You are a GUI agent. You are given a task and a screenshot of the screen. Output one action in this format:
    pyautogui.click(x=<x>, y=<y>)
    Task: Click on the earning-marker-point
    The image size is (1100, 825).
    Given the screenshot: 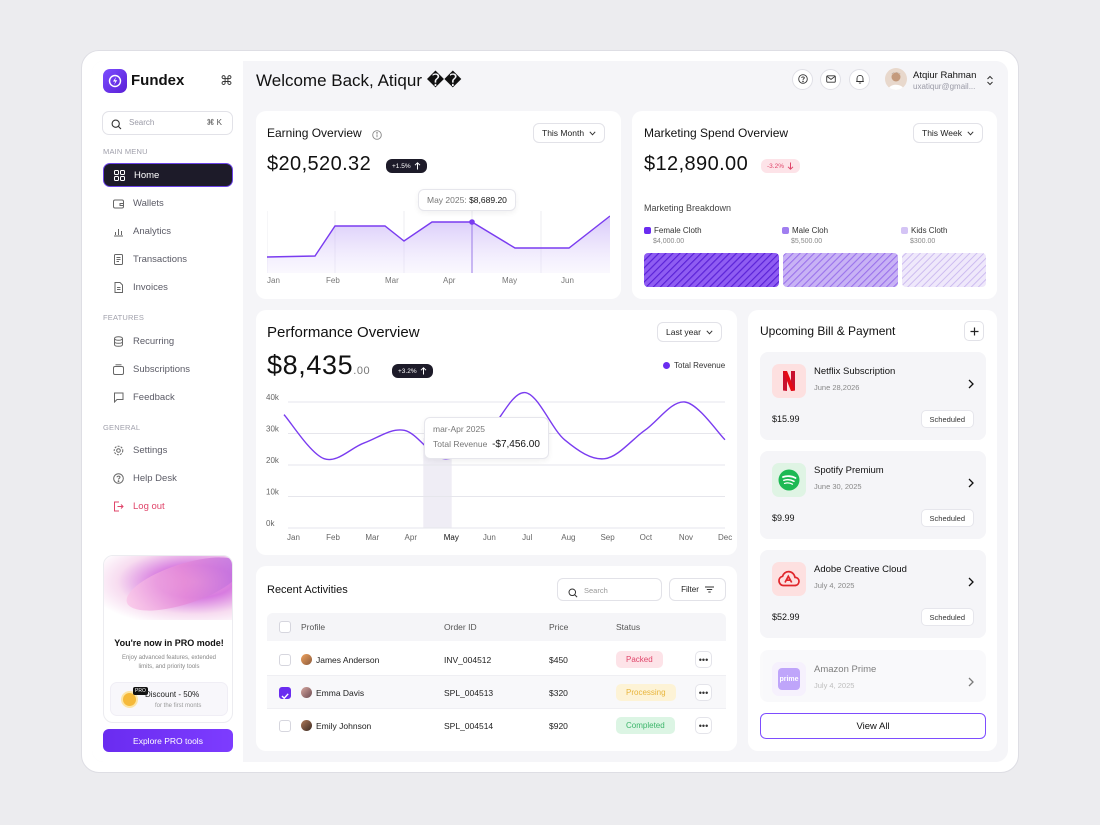 What is the action you would take?
    pyautogui.click(x=472, y=222)
    